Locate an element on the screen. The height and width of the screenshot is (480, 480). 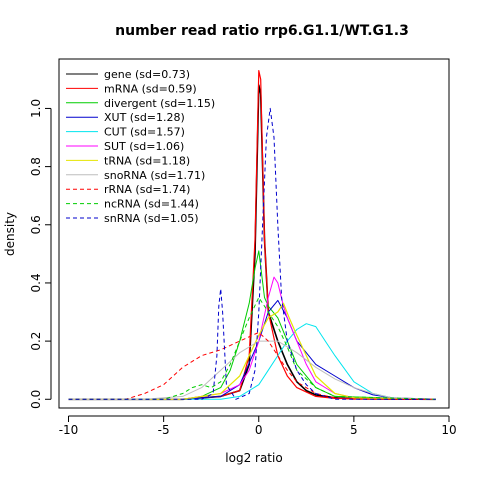
legend-label: CUT (sd=1.57) is located at coordinates (144, 132).